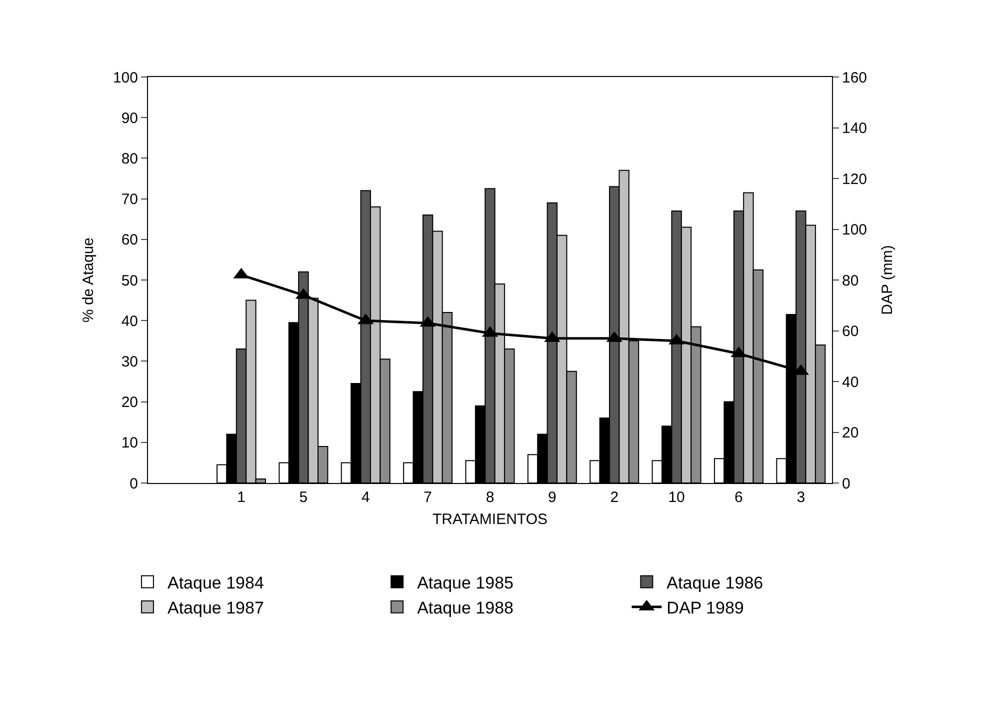 Image resolution: width=986 pixels, height=708 pixels. What do you see at coordinates (490, 519) in the screenshot?
I see `x-axis-title: TRATAMIENTOS` at bounding box center [490, 519].